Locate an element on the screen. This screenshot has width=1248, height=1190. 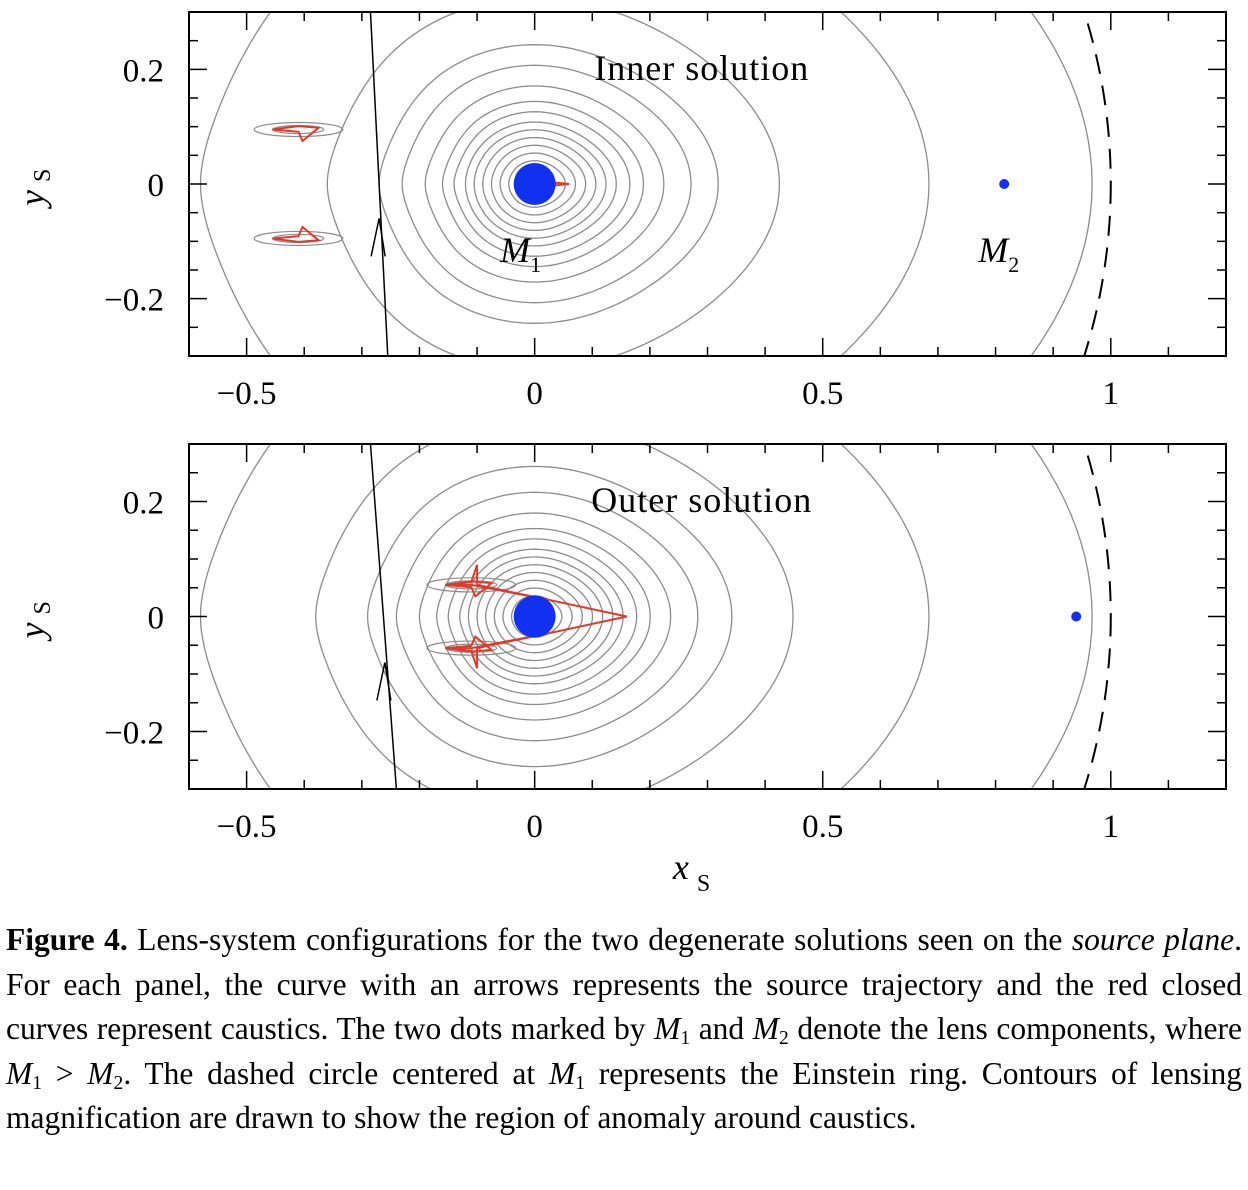
caustics is located at coordinates (536, 616).